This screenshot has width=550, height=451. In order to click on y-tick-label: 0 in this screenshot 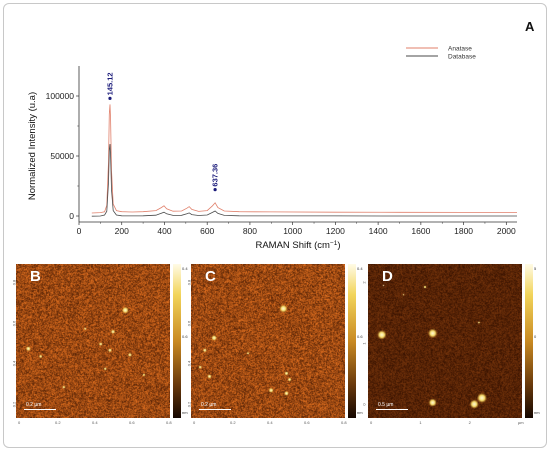, I will do `click(71, 216)`.